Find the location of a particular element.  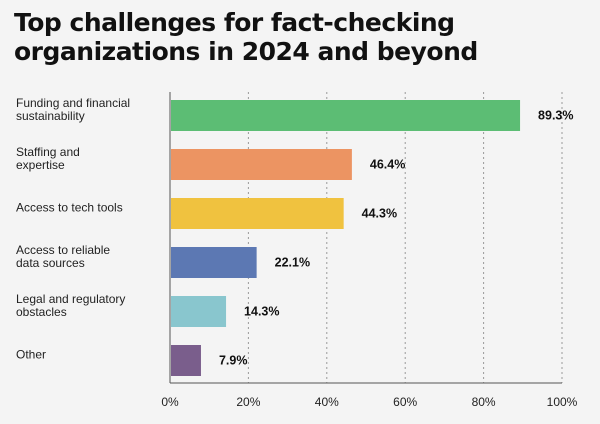

x-tick-label-60: 60% is located at coordinates (405, 402).